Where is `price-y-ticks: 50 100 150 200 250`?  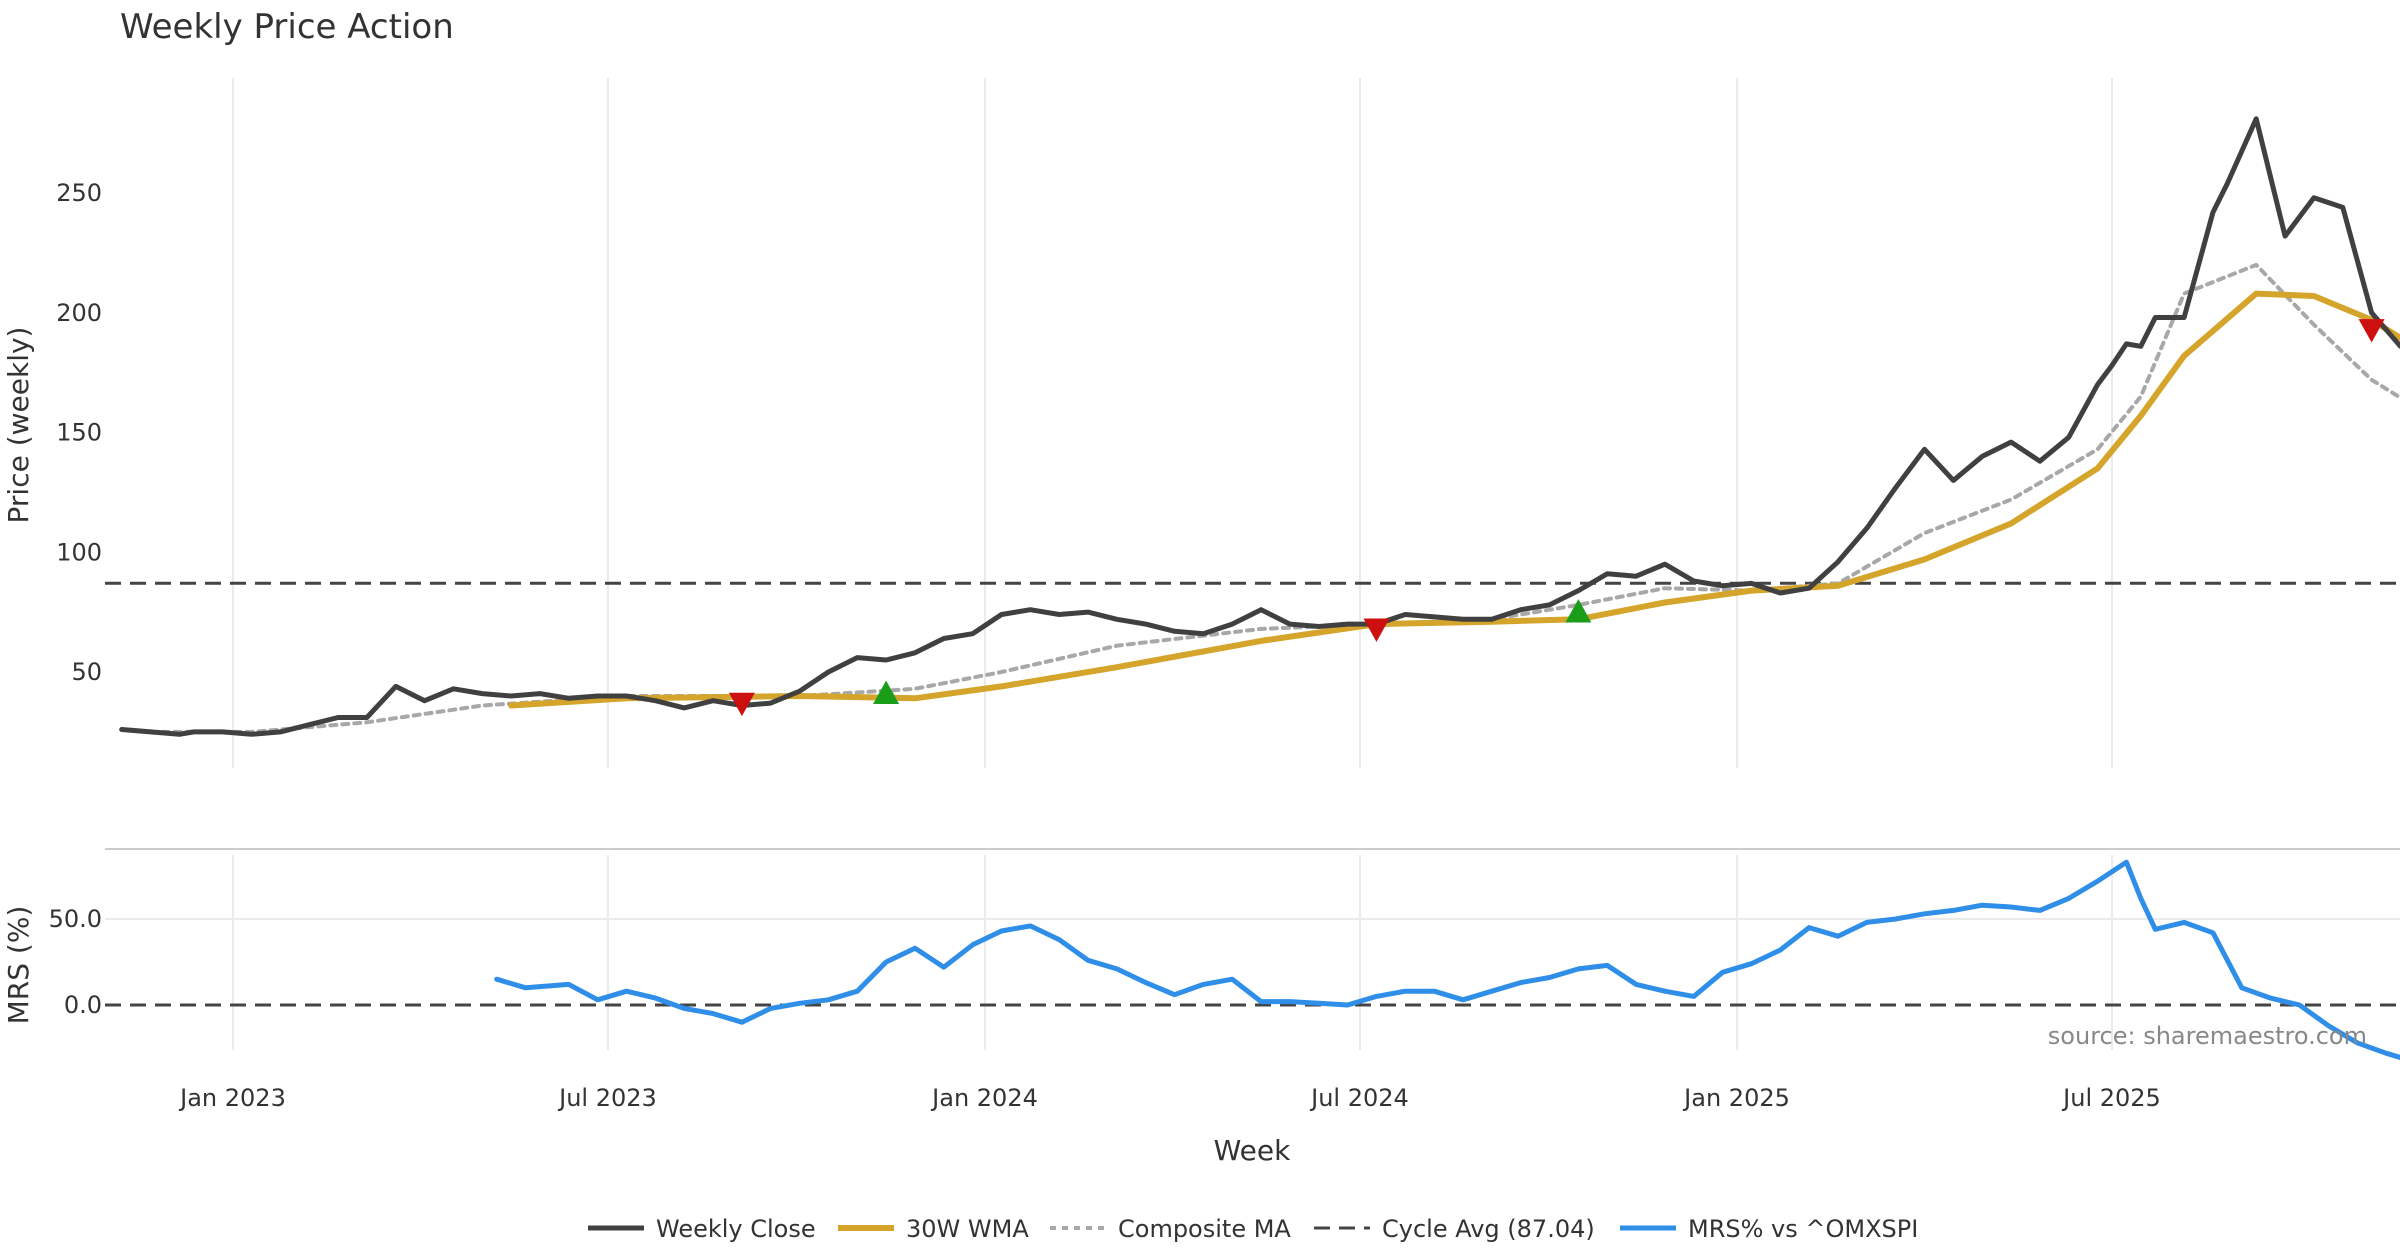
price-y-ticks: 50 100 150 200 250 is located at coordinates (79, 432).